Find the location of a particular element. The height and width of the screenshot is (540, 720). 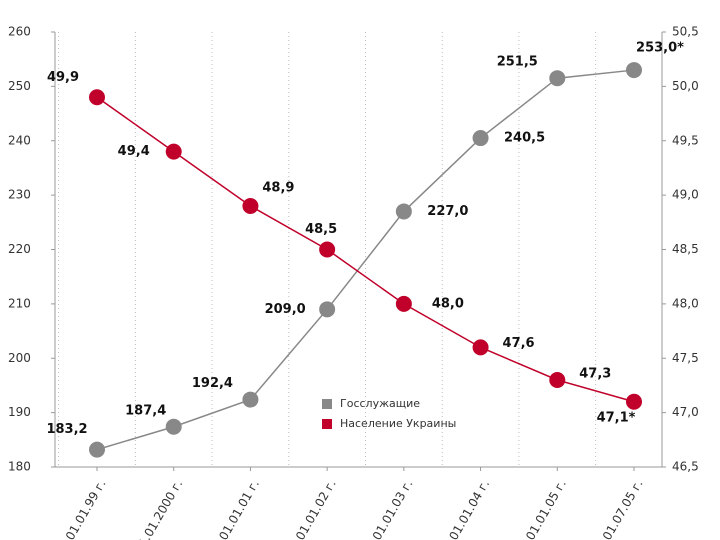

y2-tick-label: 47,0 is located at coordinates (685, 412).